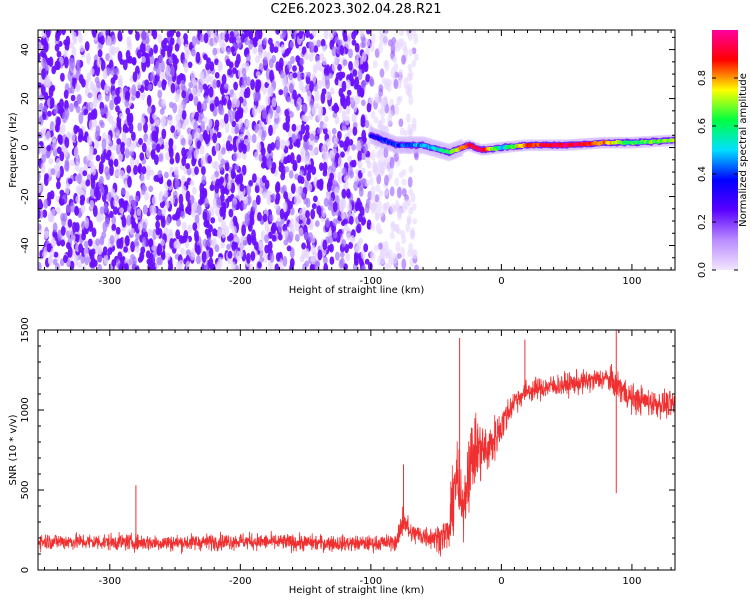 The height and width of the screenshot is (600, 750). What do you see at coordinates (702, 270) in the screenshot?
I see `colorbar-tick-label: 0.0` at bounding box center [702, 270].